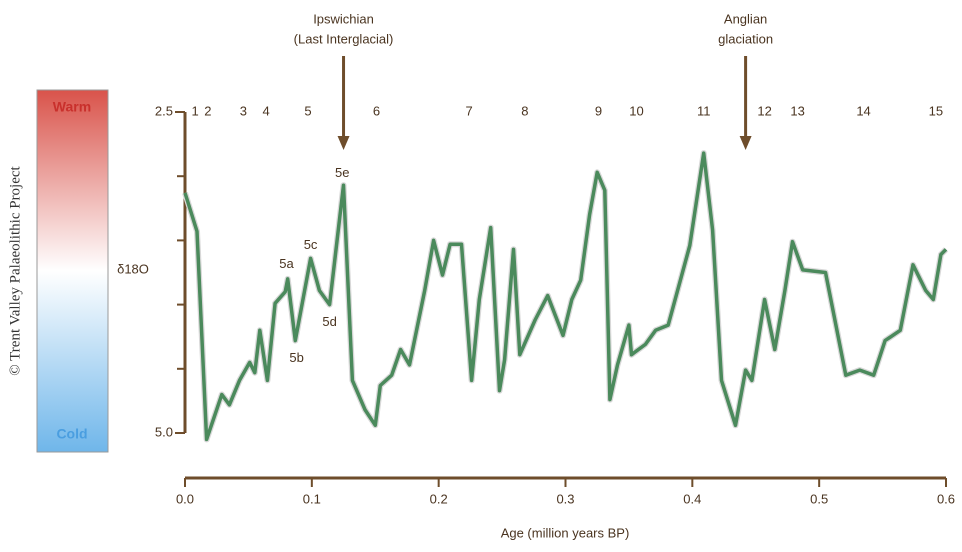  Describe the element at coordinates (344, 38) in the screenshot. I see `annotation-text: (Last Interglacial)` at that location.